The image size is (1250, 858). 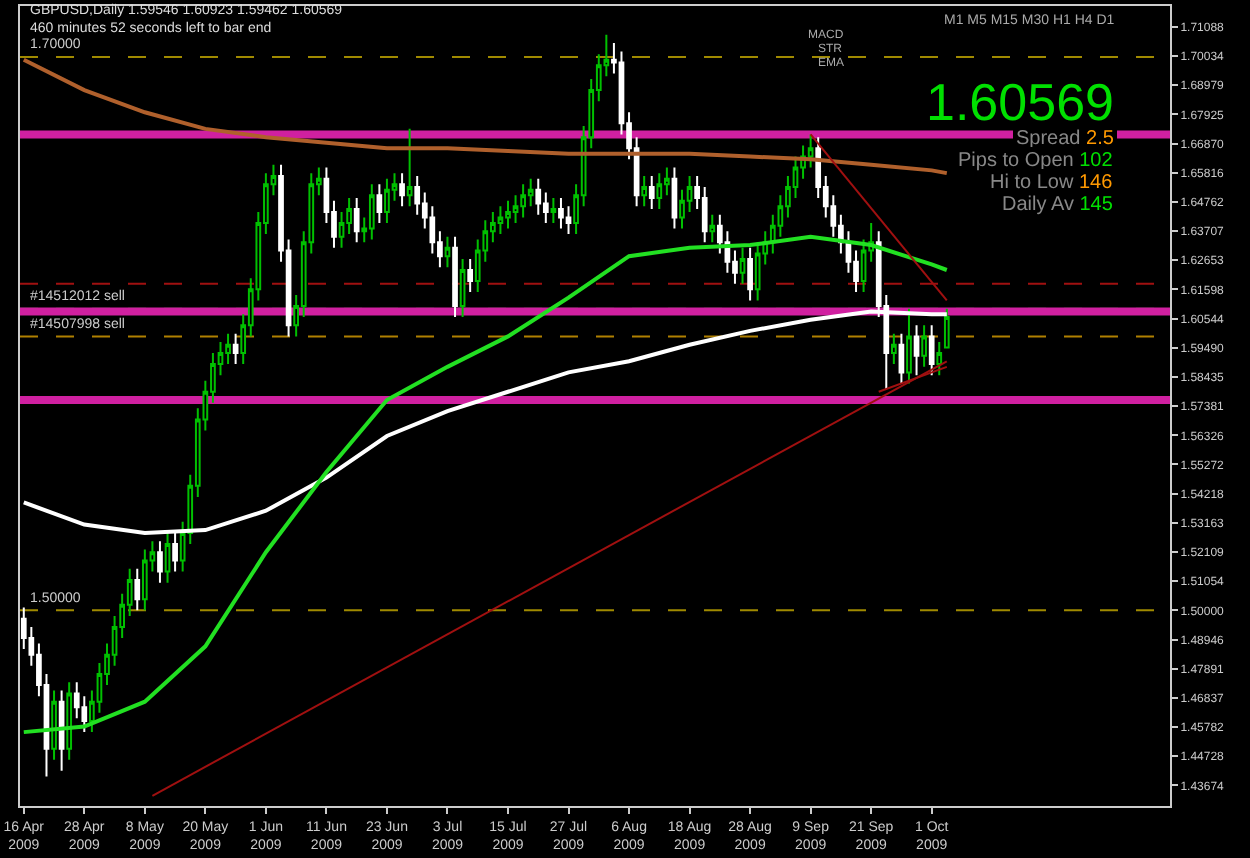 I want to click on annotation: Hi to Low 146, so click(x=1052, y=183).